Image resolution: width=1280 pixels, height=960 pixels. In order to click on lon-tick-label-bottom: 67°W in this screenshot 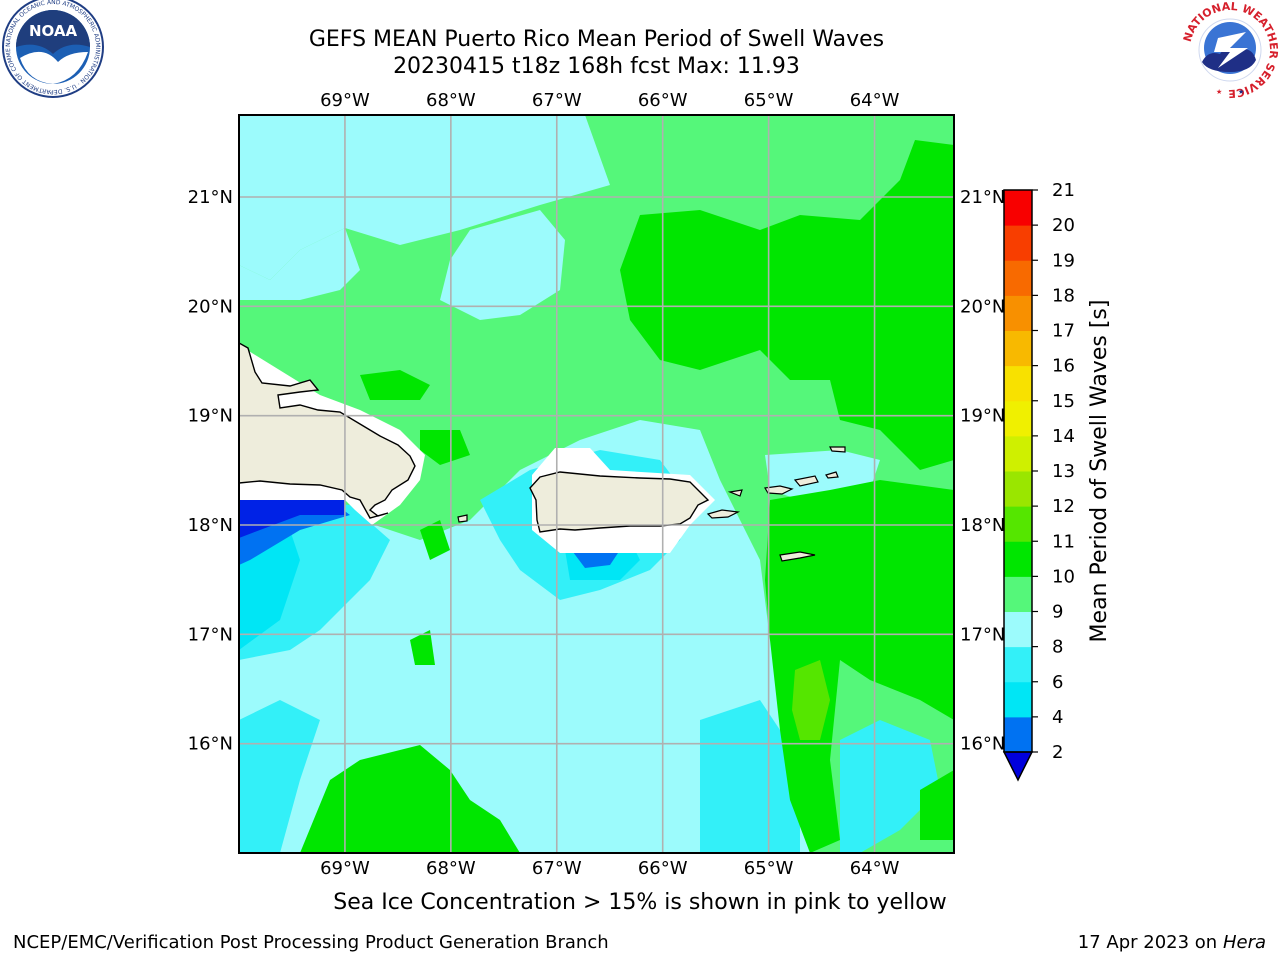, I will do `click(557, 868)`.